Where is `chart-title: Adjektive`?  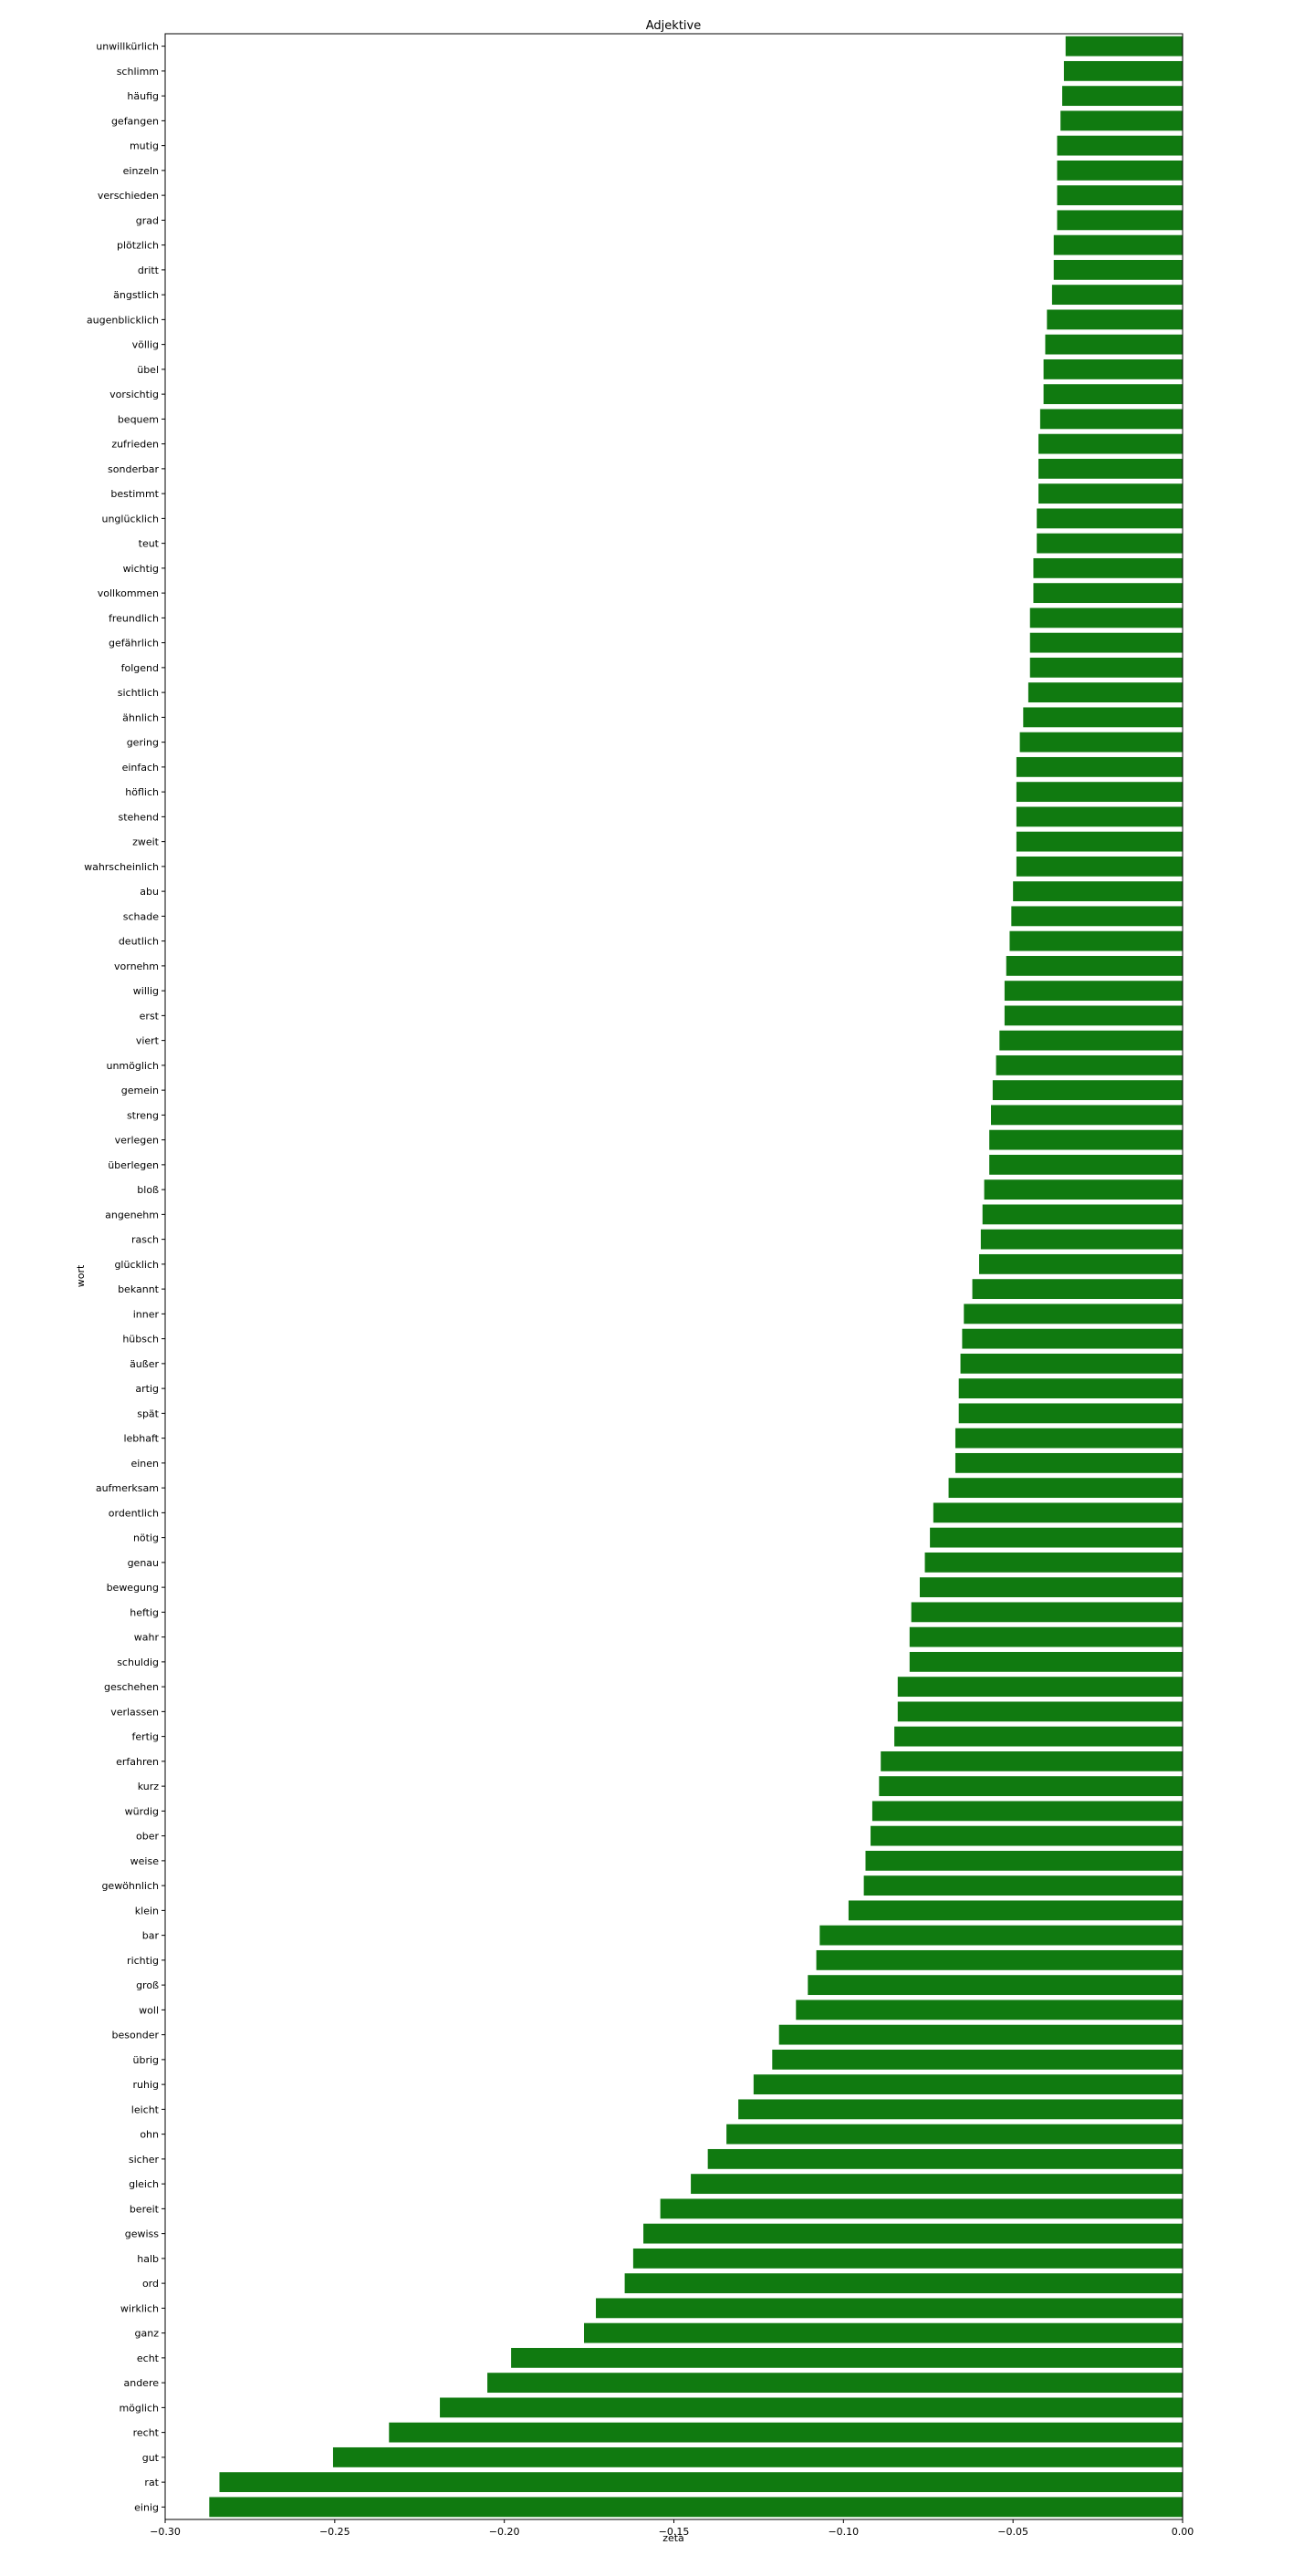
chart-title: Adjektive is located at coordinates (673, 26).